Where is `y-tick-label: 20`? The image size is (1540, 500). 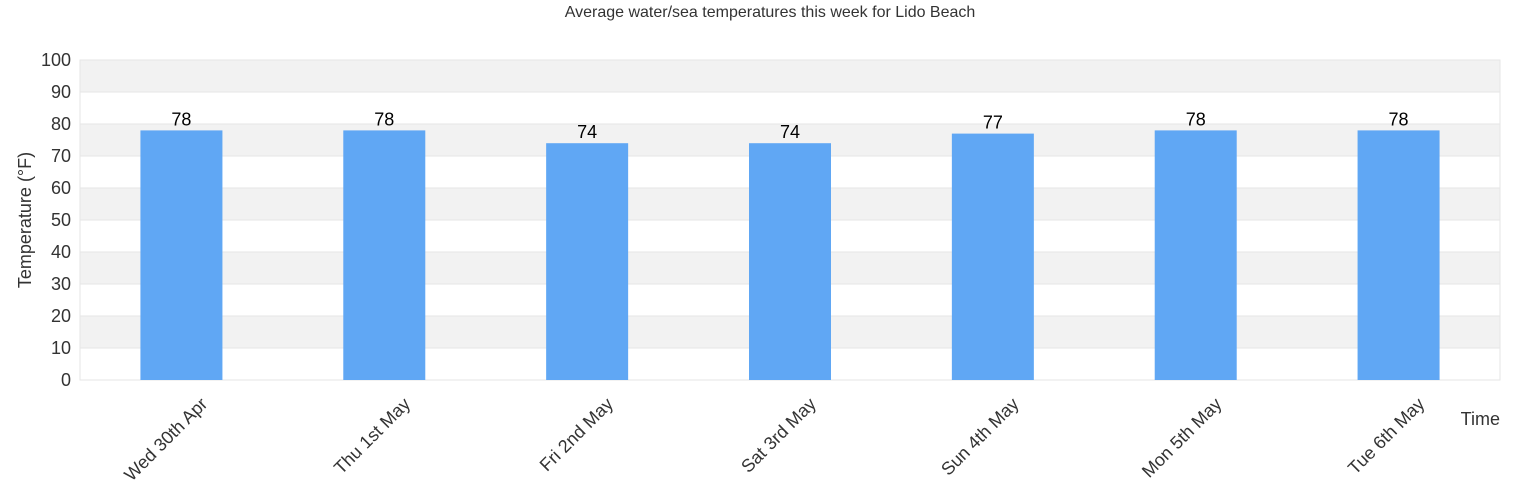 y-tick-label: 20 is located at coordinates (61, 316).